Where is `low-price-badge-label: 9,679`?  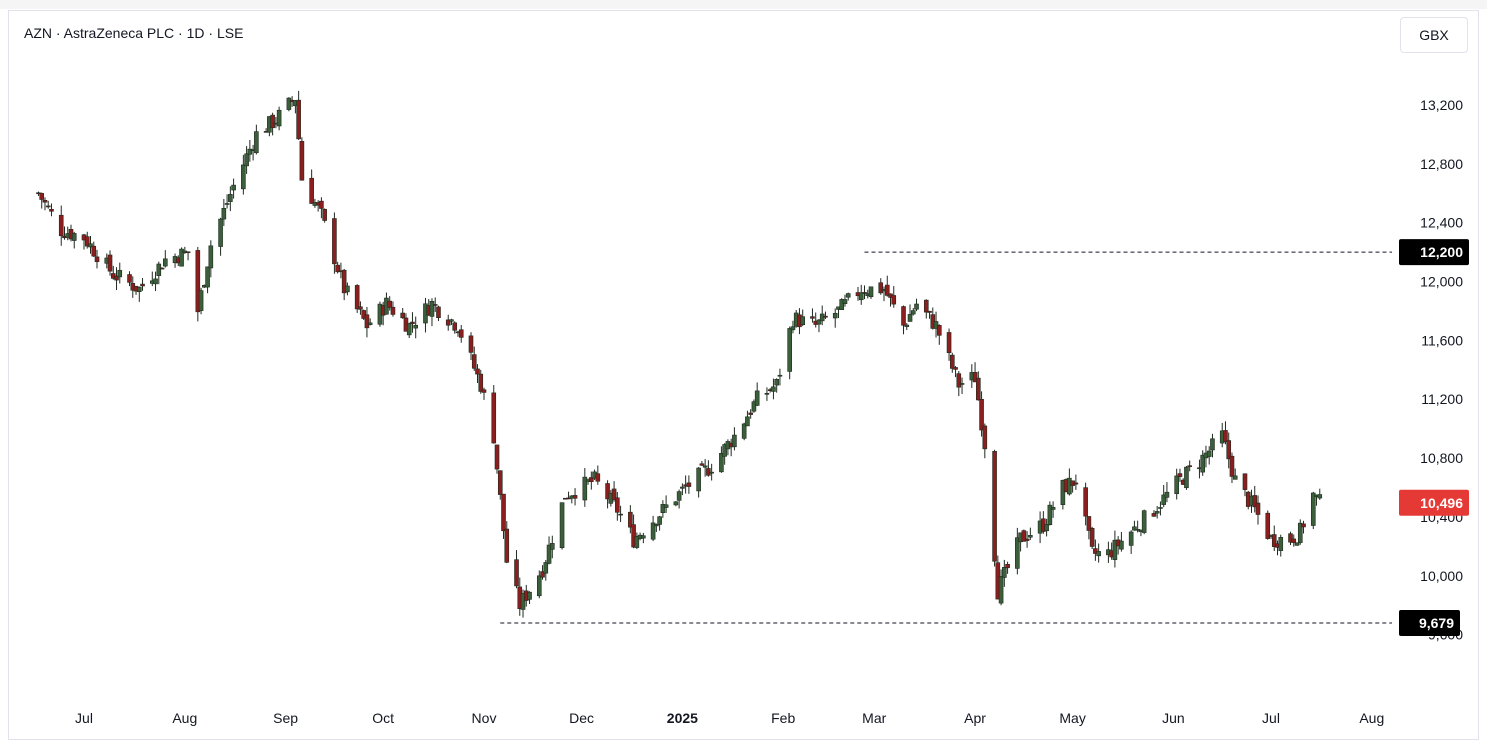 low-price-badge-label: 9,679 is located at coordinates (1436, 623).